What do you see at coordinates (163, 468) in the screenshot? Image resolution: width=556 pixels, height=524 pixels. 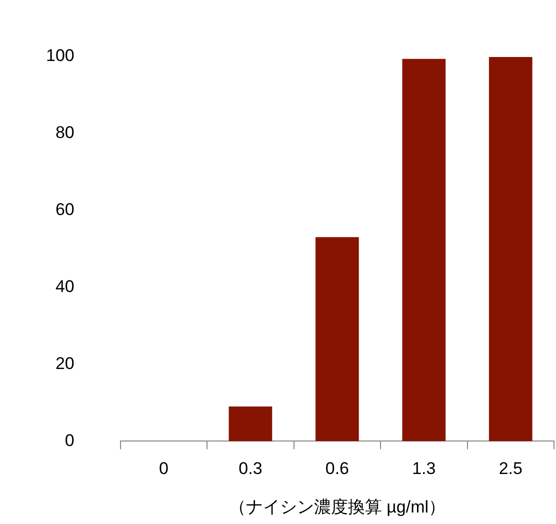 I see `x-tick-label: 0` at bounding box center [163, 468].